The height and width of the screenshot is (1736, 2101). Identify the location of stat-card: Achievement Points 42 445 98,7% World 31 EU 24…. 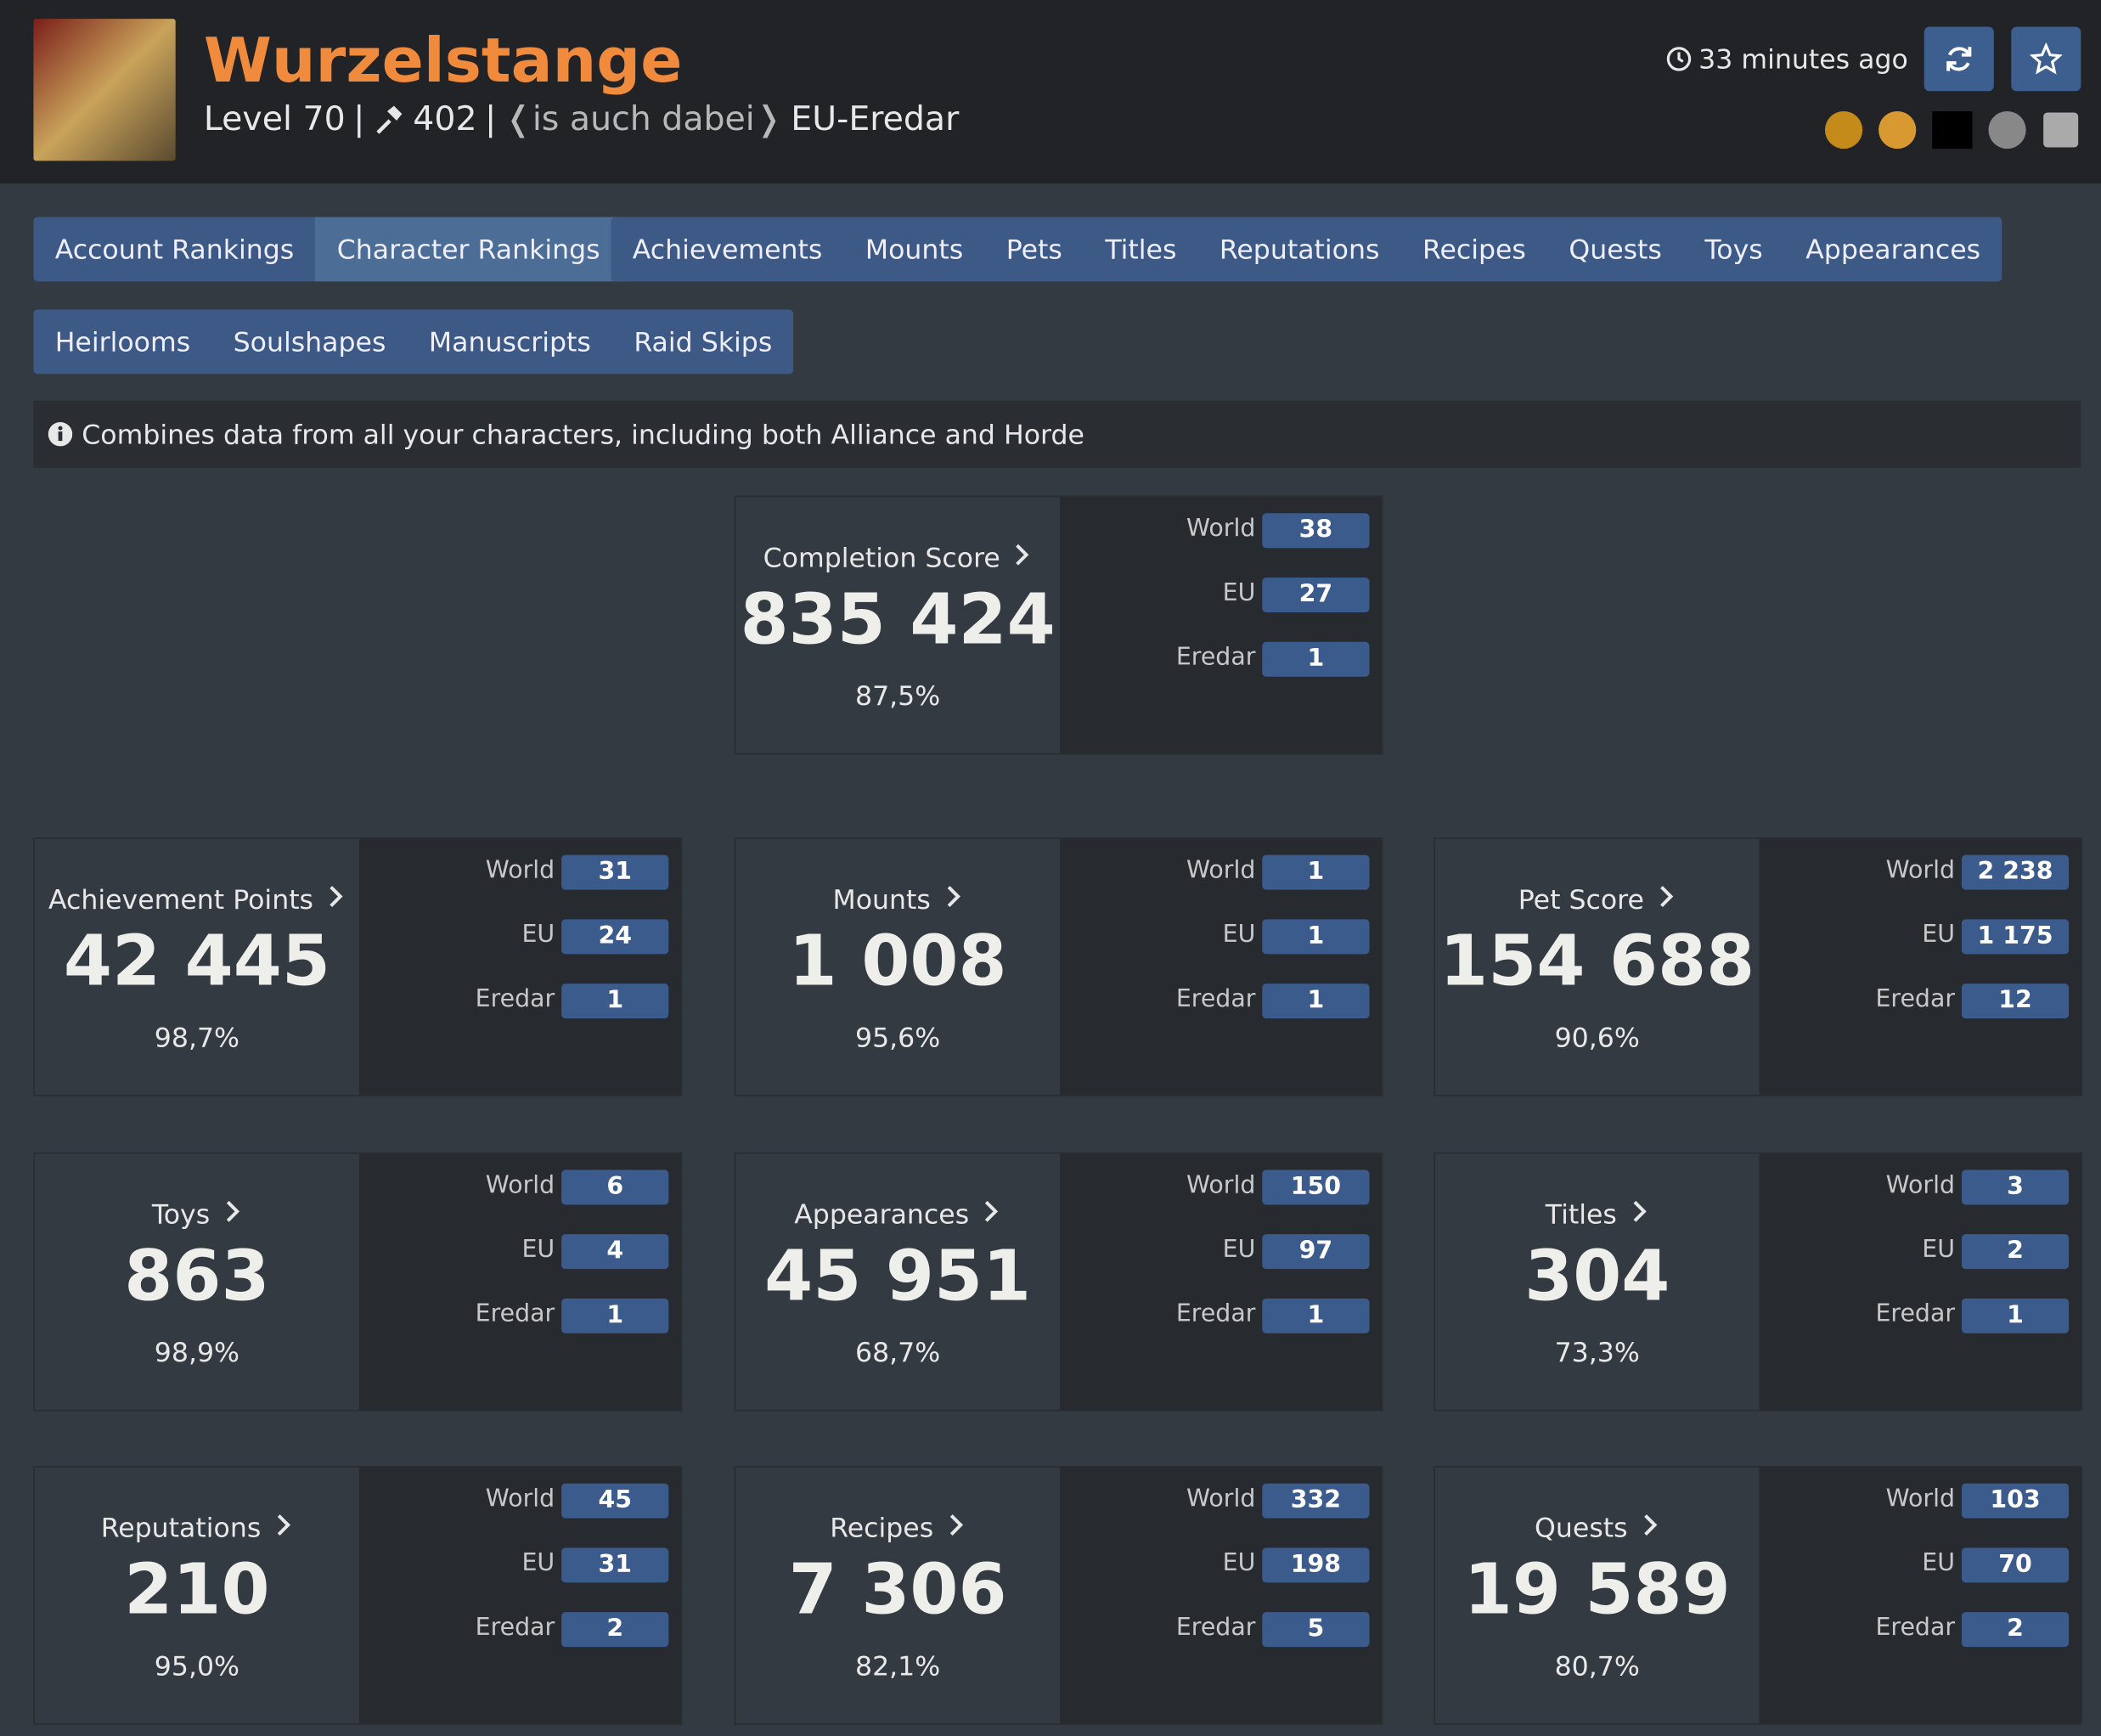
(358, 966).